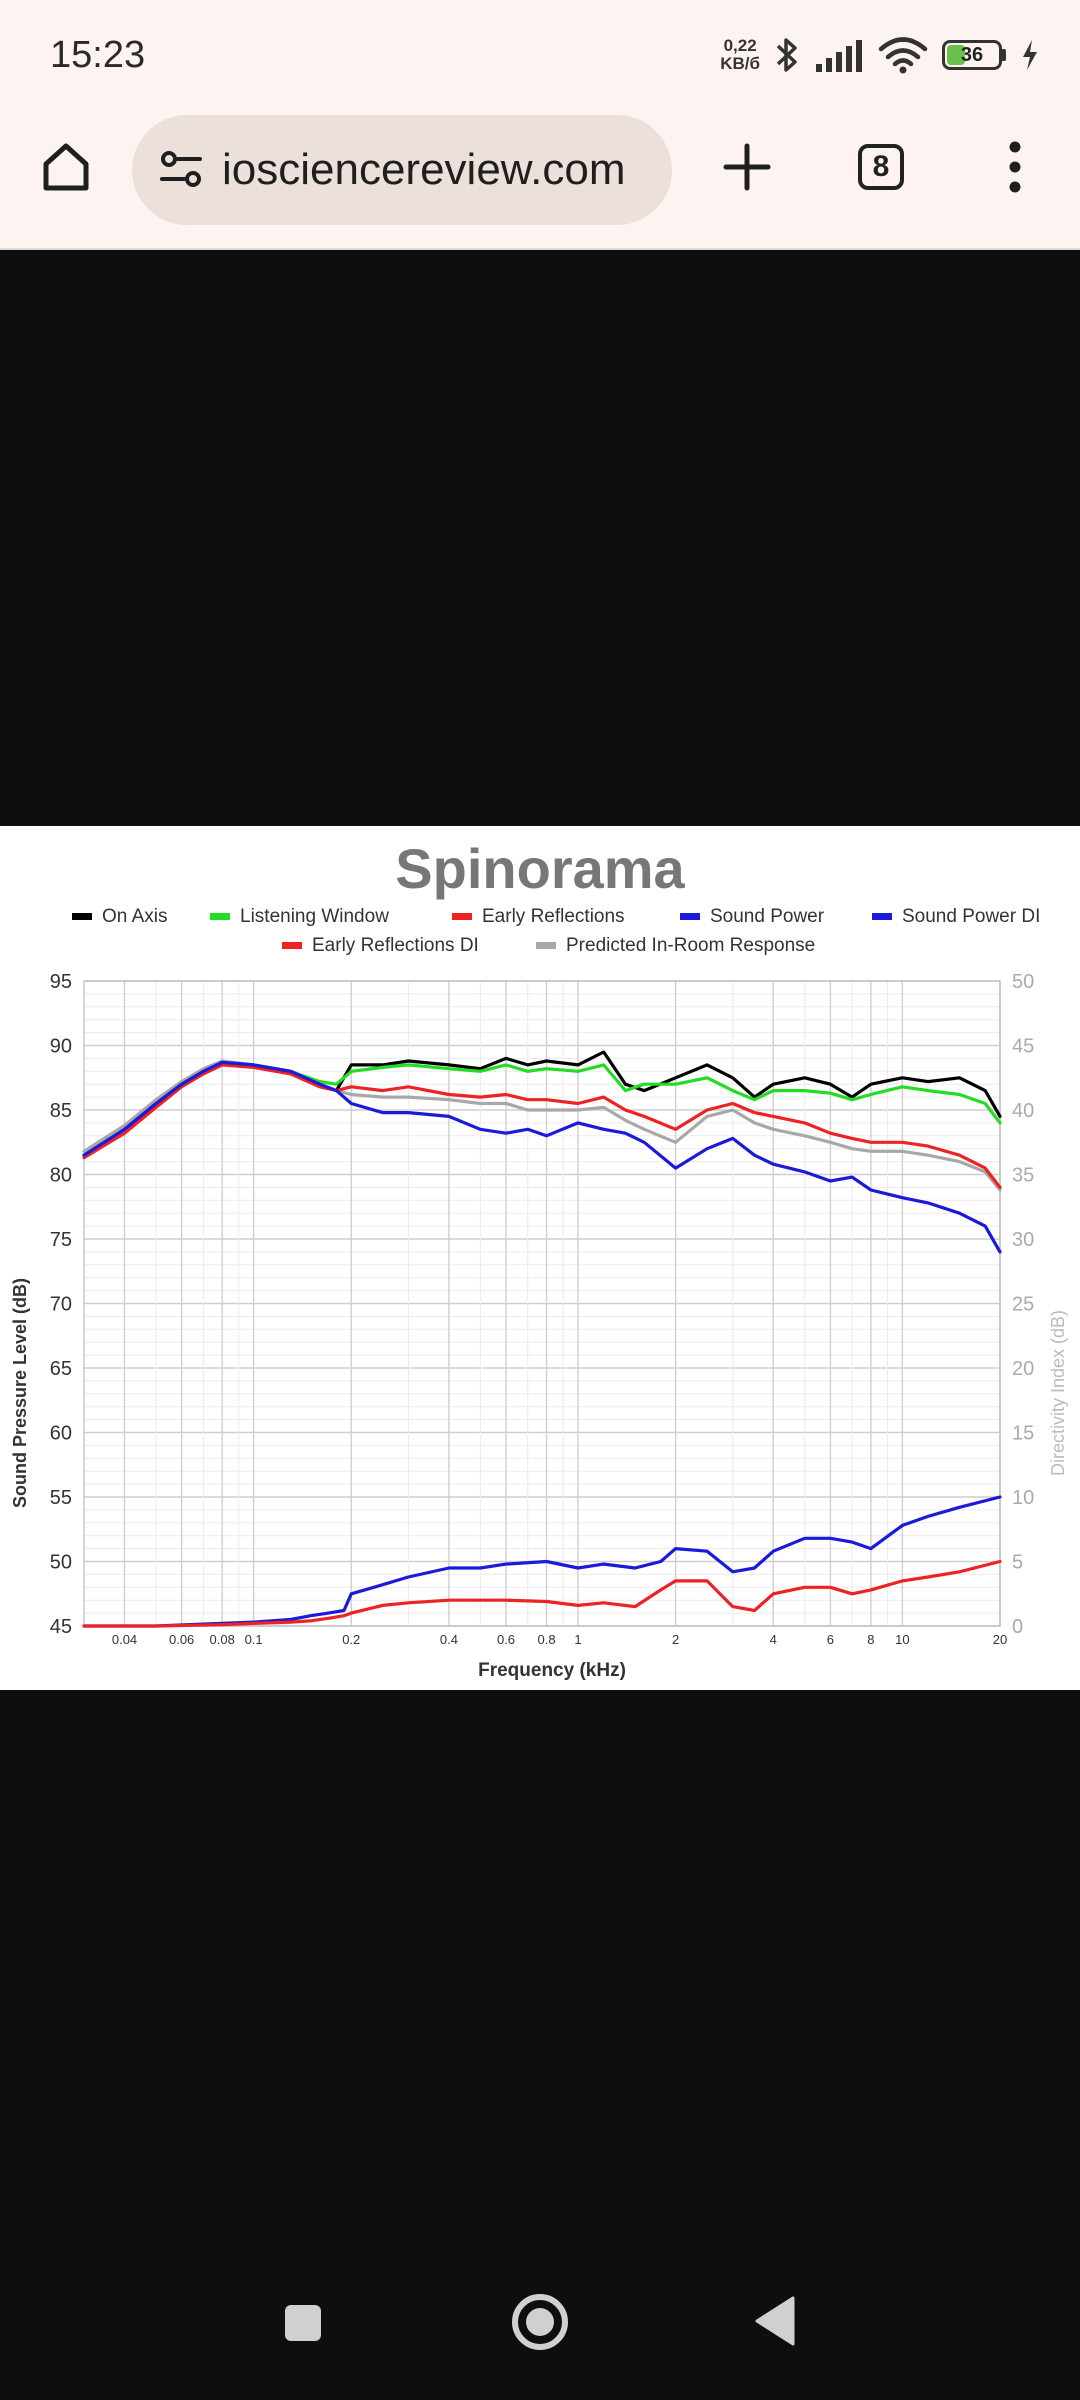 The height and width of the screenshot is (2400, 1080). Describe the element at coordinates (902, 1639) in the screenshot. I see `x-tick-label: 10` at that location.